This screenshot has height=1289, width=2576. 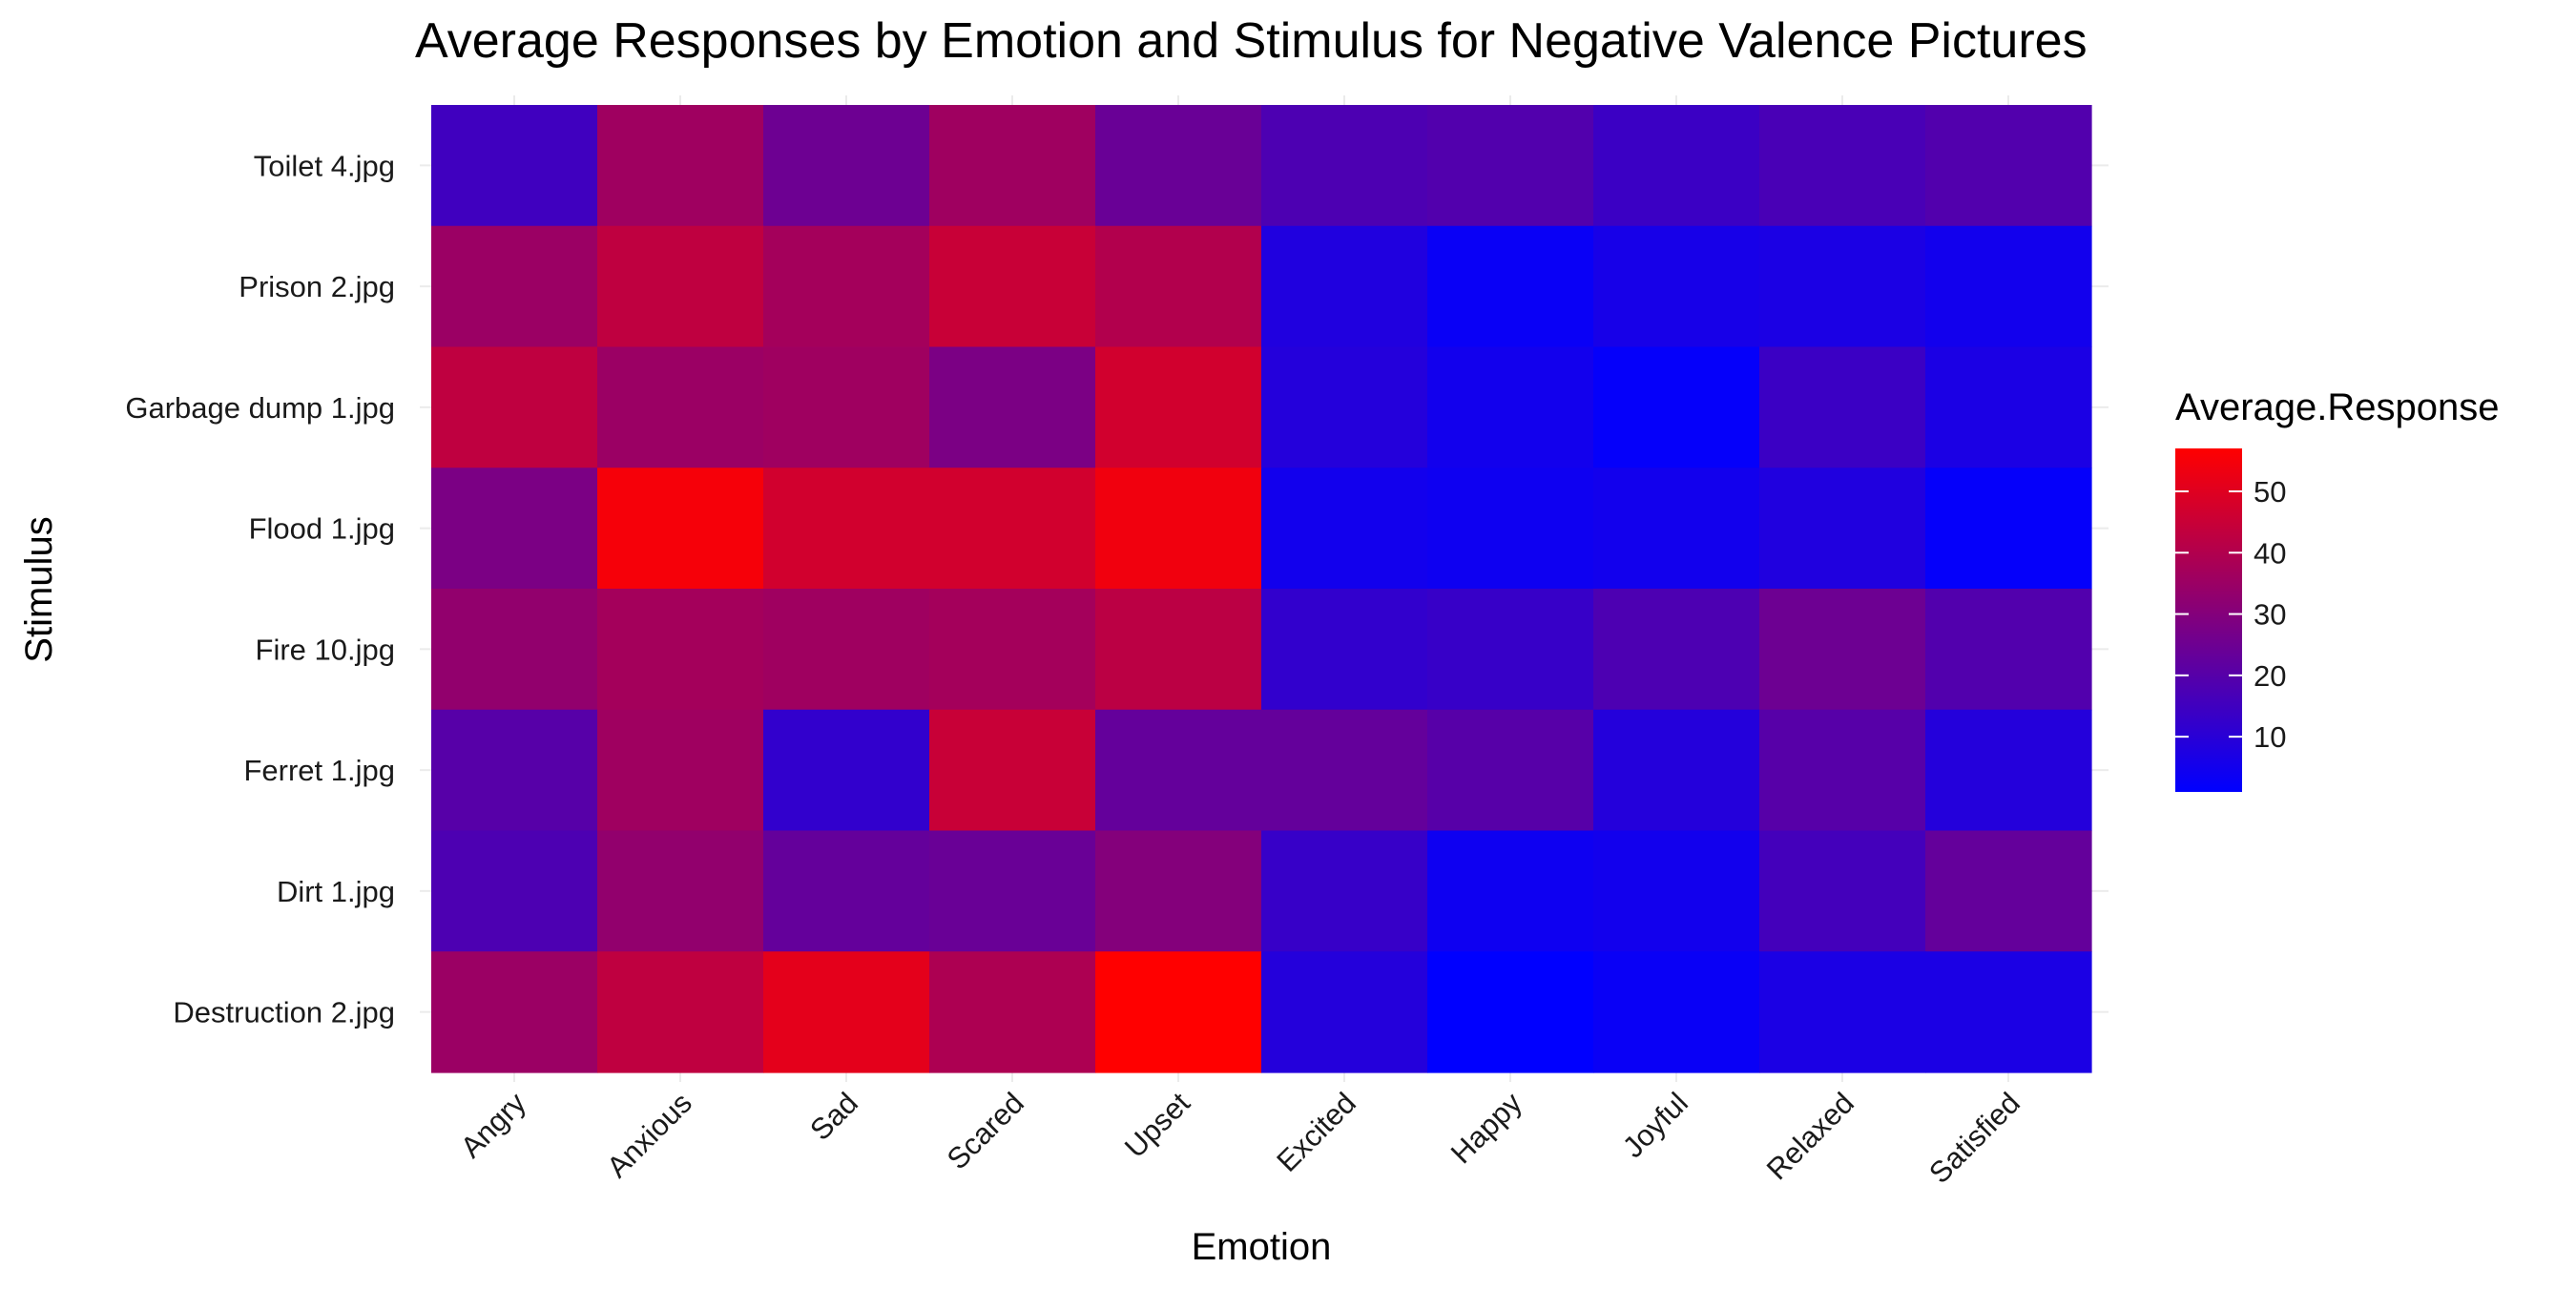 What do you see at coordinates (2270, 492) in the screenshot?
I see `legend-tick-label: 50` at bounding box center [2270, 492].